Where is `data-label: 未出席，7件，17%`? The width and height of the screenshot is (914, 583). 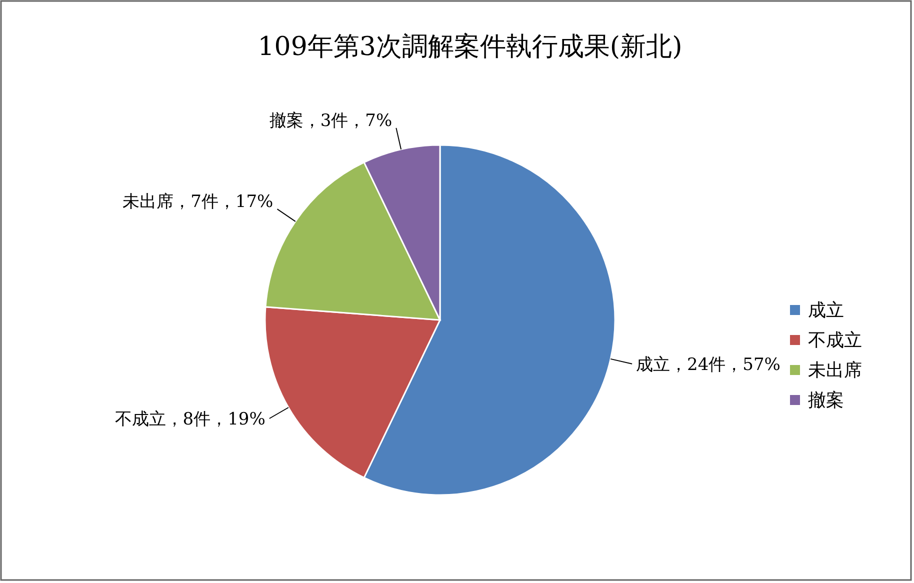 data-label: 未出席，7件，17% is located at coordinates (198, 202).